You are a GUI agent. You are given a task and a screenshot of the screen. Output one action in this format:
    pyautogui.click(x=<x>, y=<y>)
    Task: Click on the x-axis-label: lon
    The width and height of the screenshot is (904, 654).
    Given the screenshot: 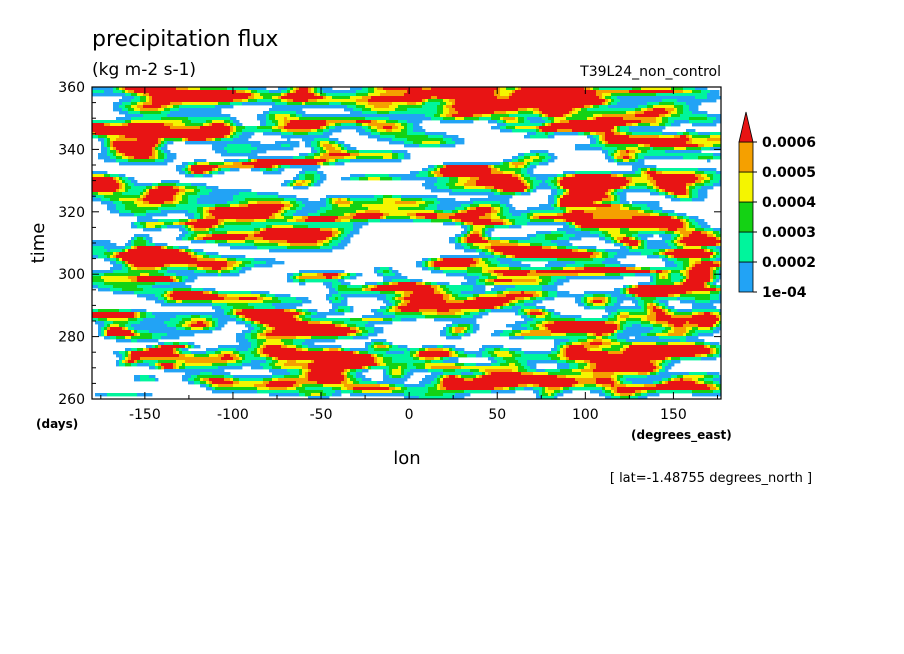 What is the action you would take?
    pyautogui.click(x=406, y=458)
    